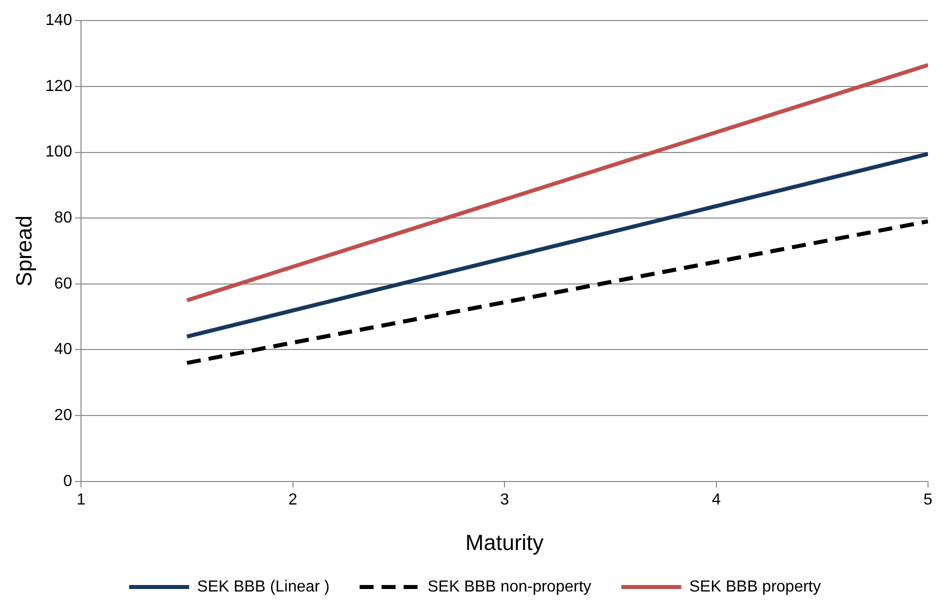  I want to click on y-tick-label: 0, so click(67, 481).